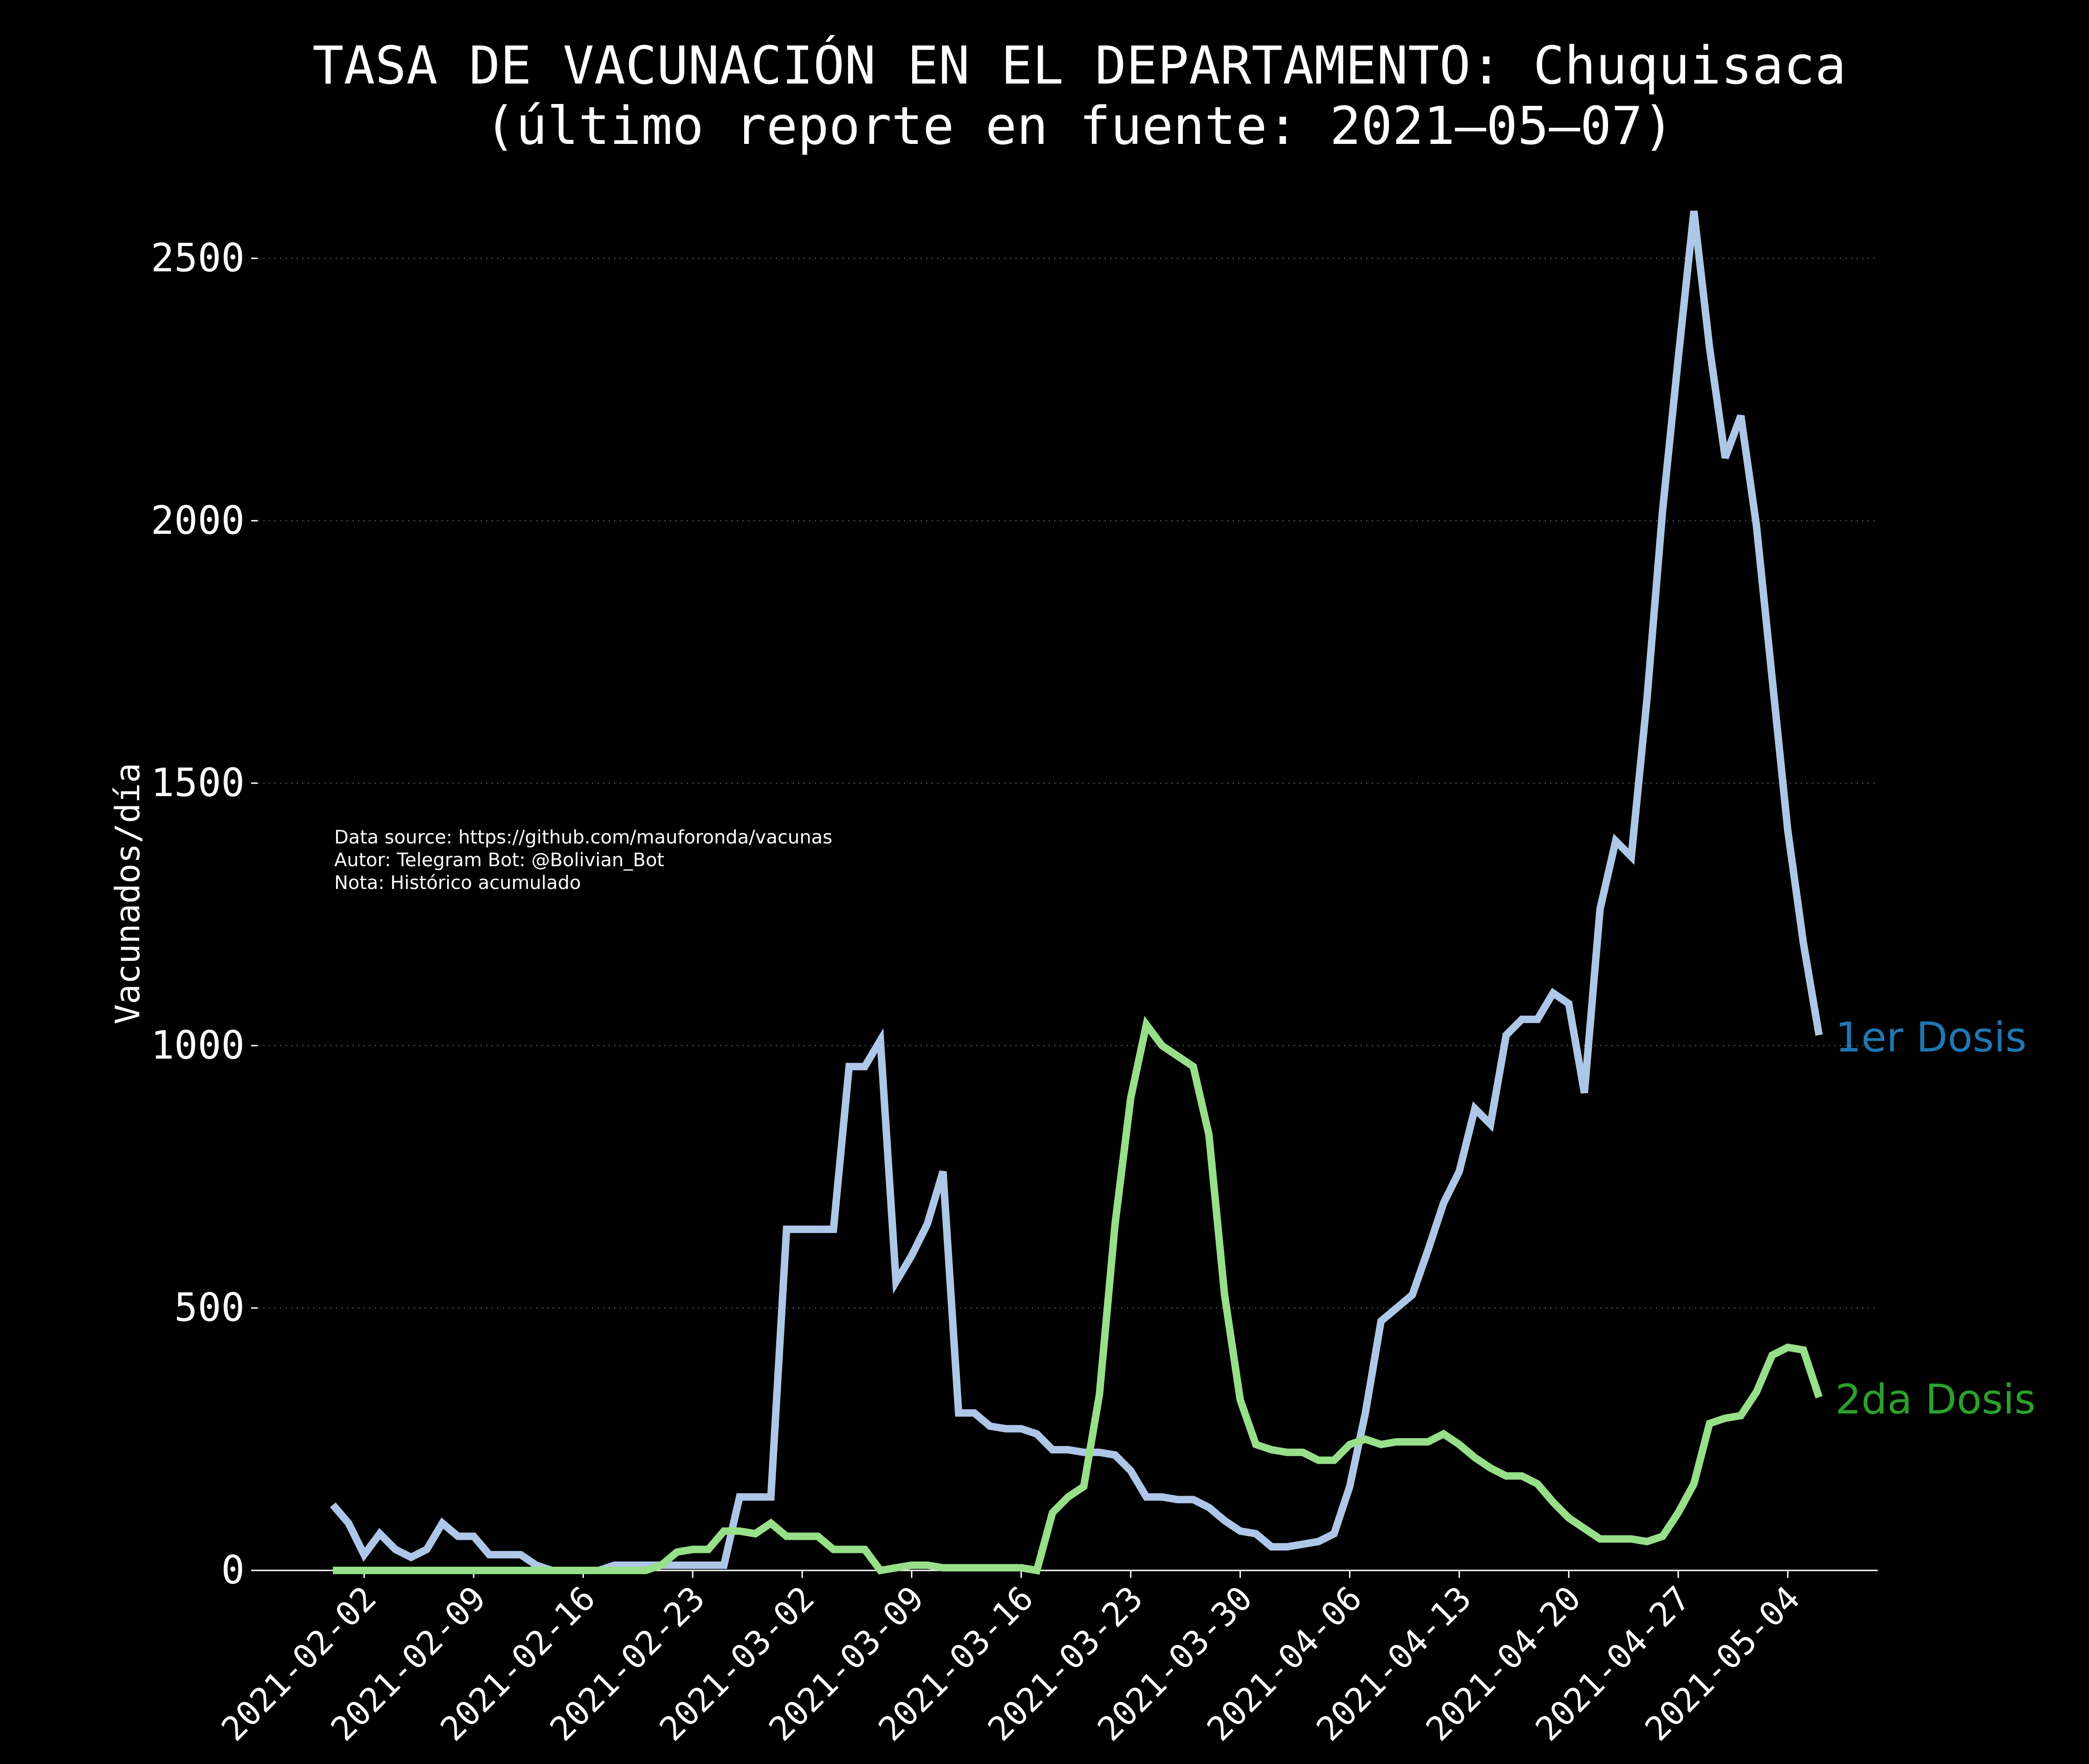  I want to click on y-tick-label: 500, so click(209, 1307).